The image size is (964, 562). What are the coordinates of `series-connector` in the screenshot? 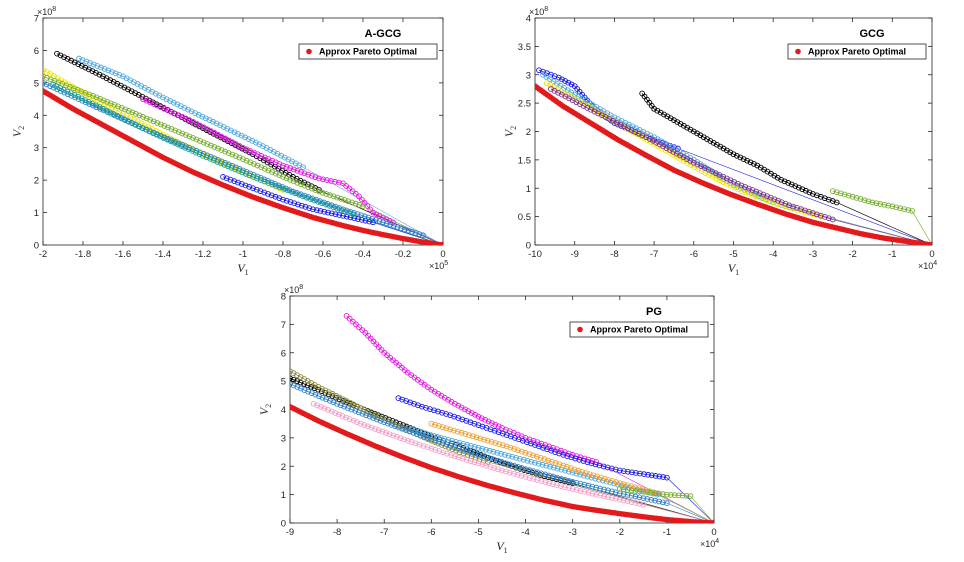 It's located at (600, 492).